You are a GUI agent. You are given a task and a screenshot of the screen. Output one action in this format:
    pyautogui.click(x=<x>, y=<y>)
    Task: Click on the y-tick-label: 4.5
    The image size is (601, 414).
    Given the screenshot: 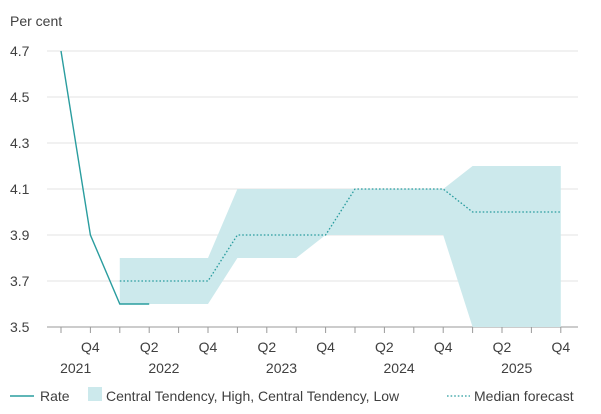 What is the action you would take?
    pyautogui.click(x=20, y=97)
    